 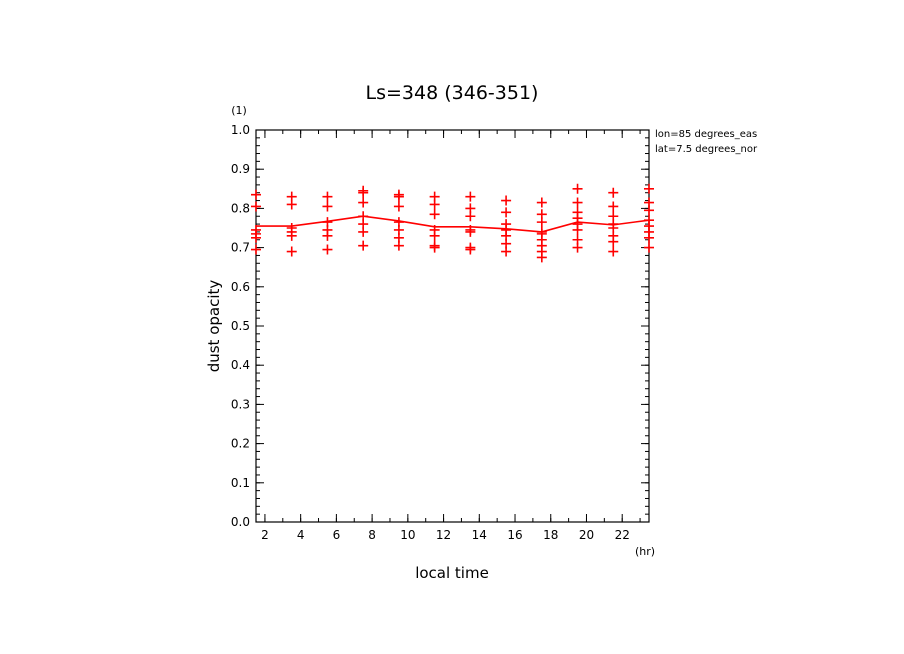 What do you see at coordinates (240, 130) in the screenshot?
I see `y-tick-label: 1.0` at bounding box center [240, 130].